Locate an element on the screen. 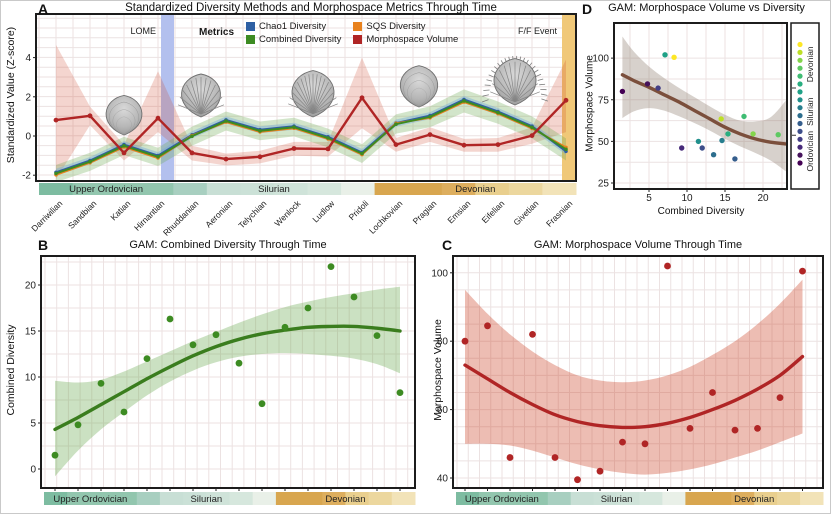  stage-tick-label: Pridoli is located at coordinates (359, 210).